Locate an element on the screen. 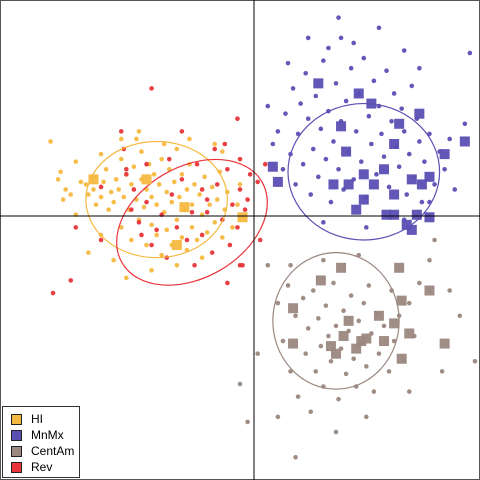  legend-swatch-hi is located at coordinates (16, 419).